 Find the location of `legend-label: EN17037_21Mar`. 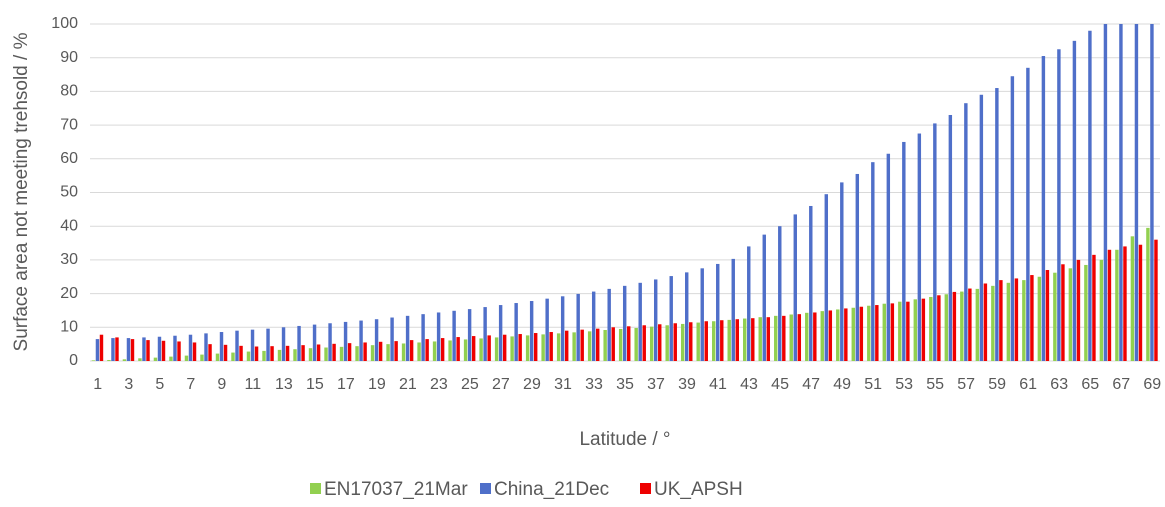

legend-label: EN17037_21Mar is located at coordinates (396, 489).